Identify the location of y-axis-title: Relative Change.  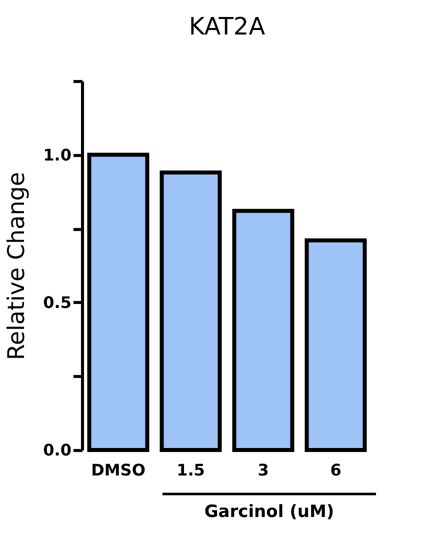
(17, 266).